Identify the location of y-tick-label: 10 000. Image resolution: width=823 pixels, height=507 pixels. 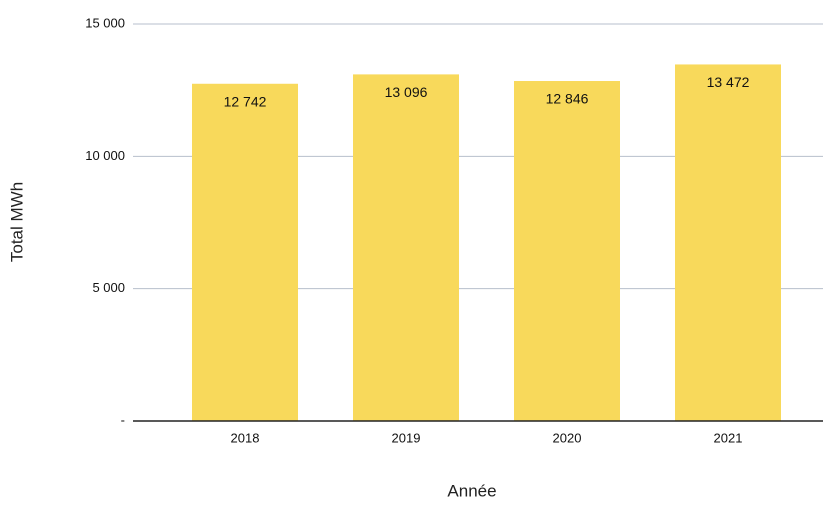
(105, 155).